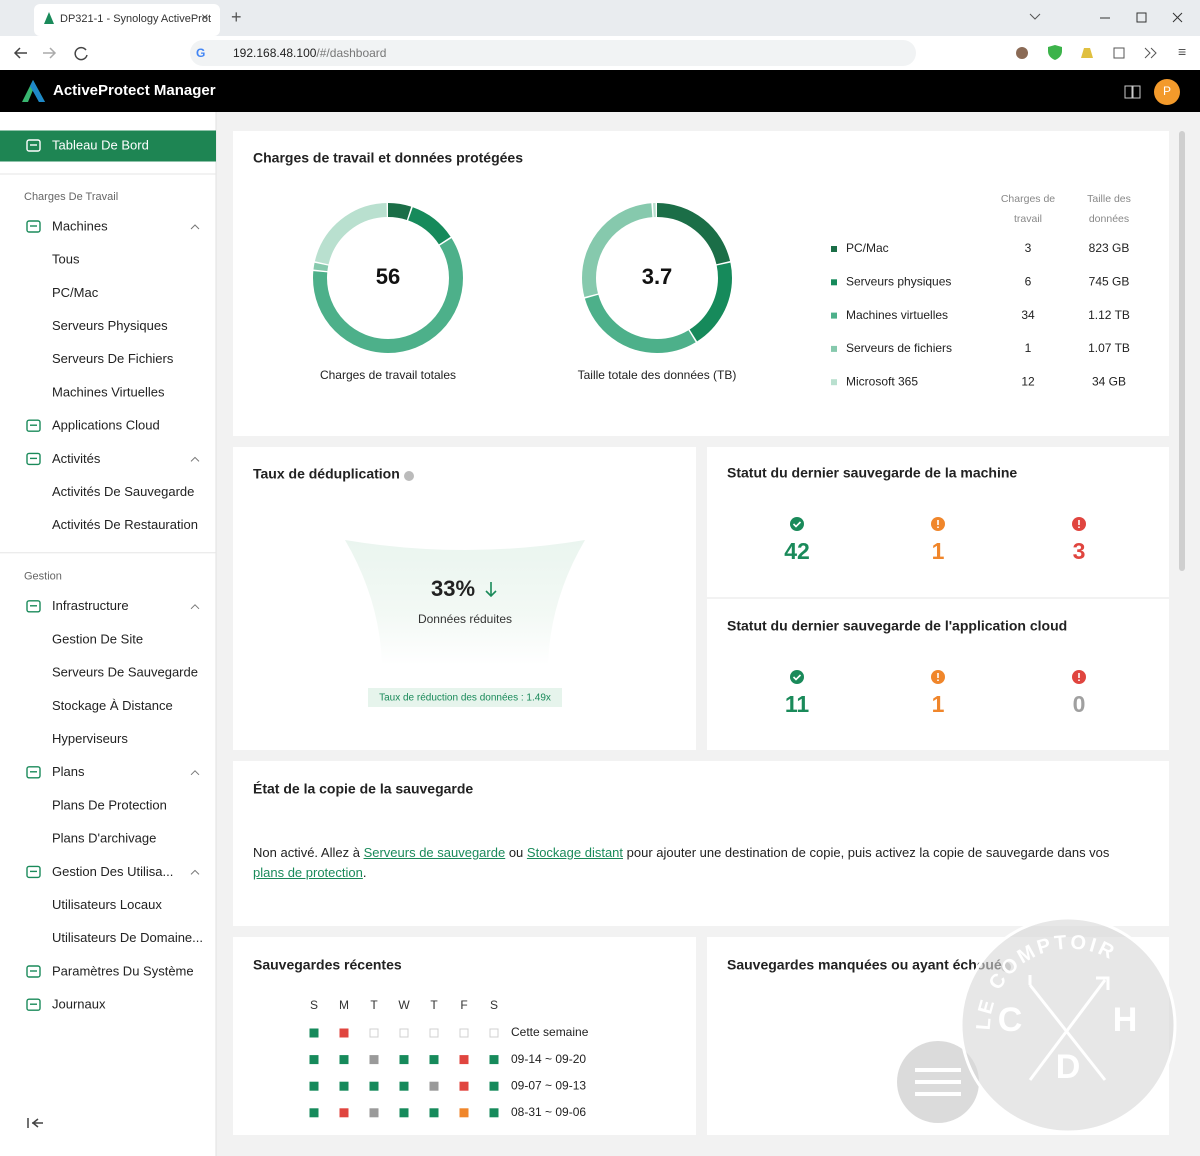 This screenshot has height=1156, width=1200. I want to click on text: Non activé. Allez à, so click(308, 852).